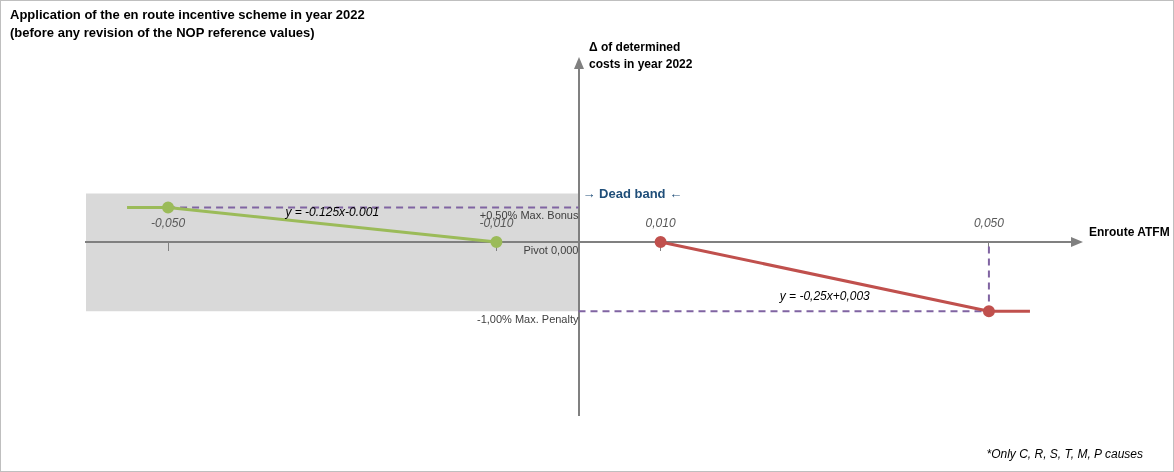 The image size is (1174, 472). What do you see at coordinates (168, 222) in the screenshot?
I see `x-tick-label: -0,050` at bounding box center [168, 222].